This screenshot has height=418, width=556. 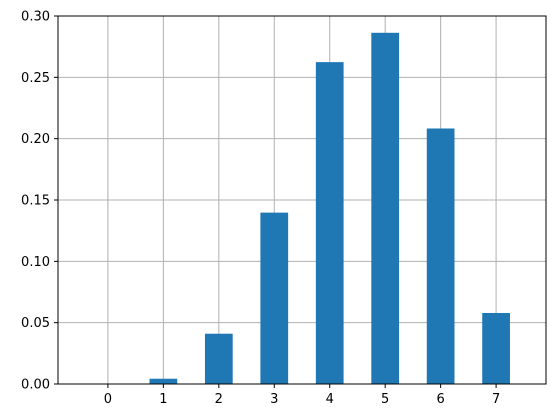 I want to click on x-tick-label: 1, so click(x=163, y=399).